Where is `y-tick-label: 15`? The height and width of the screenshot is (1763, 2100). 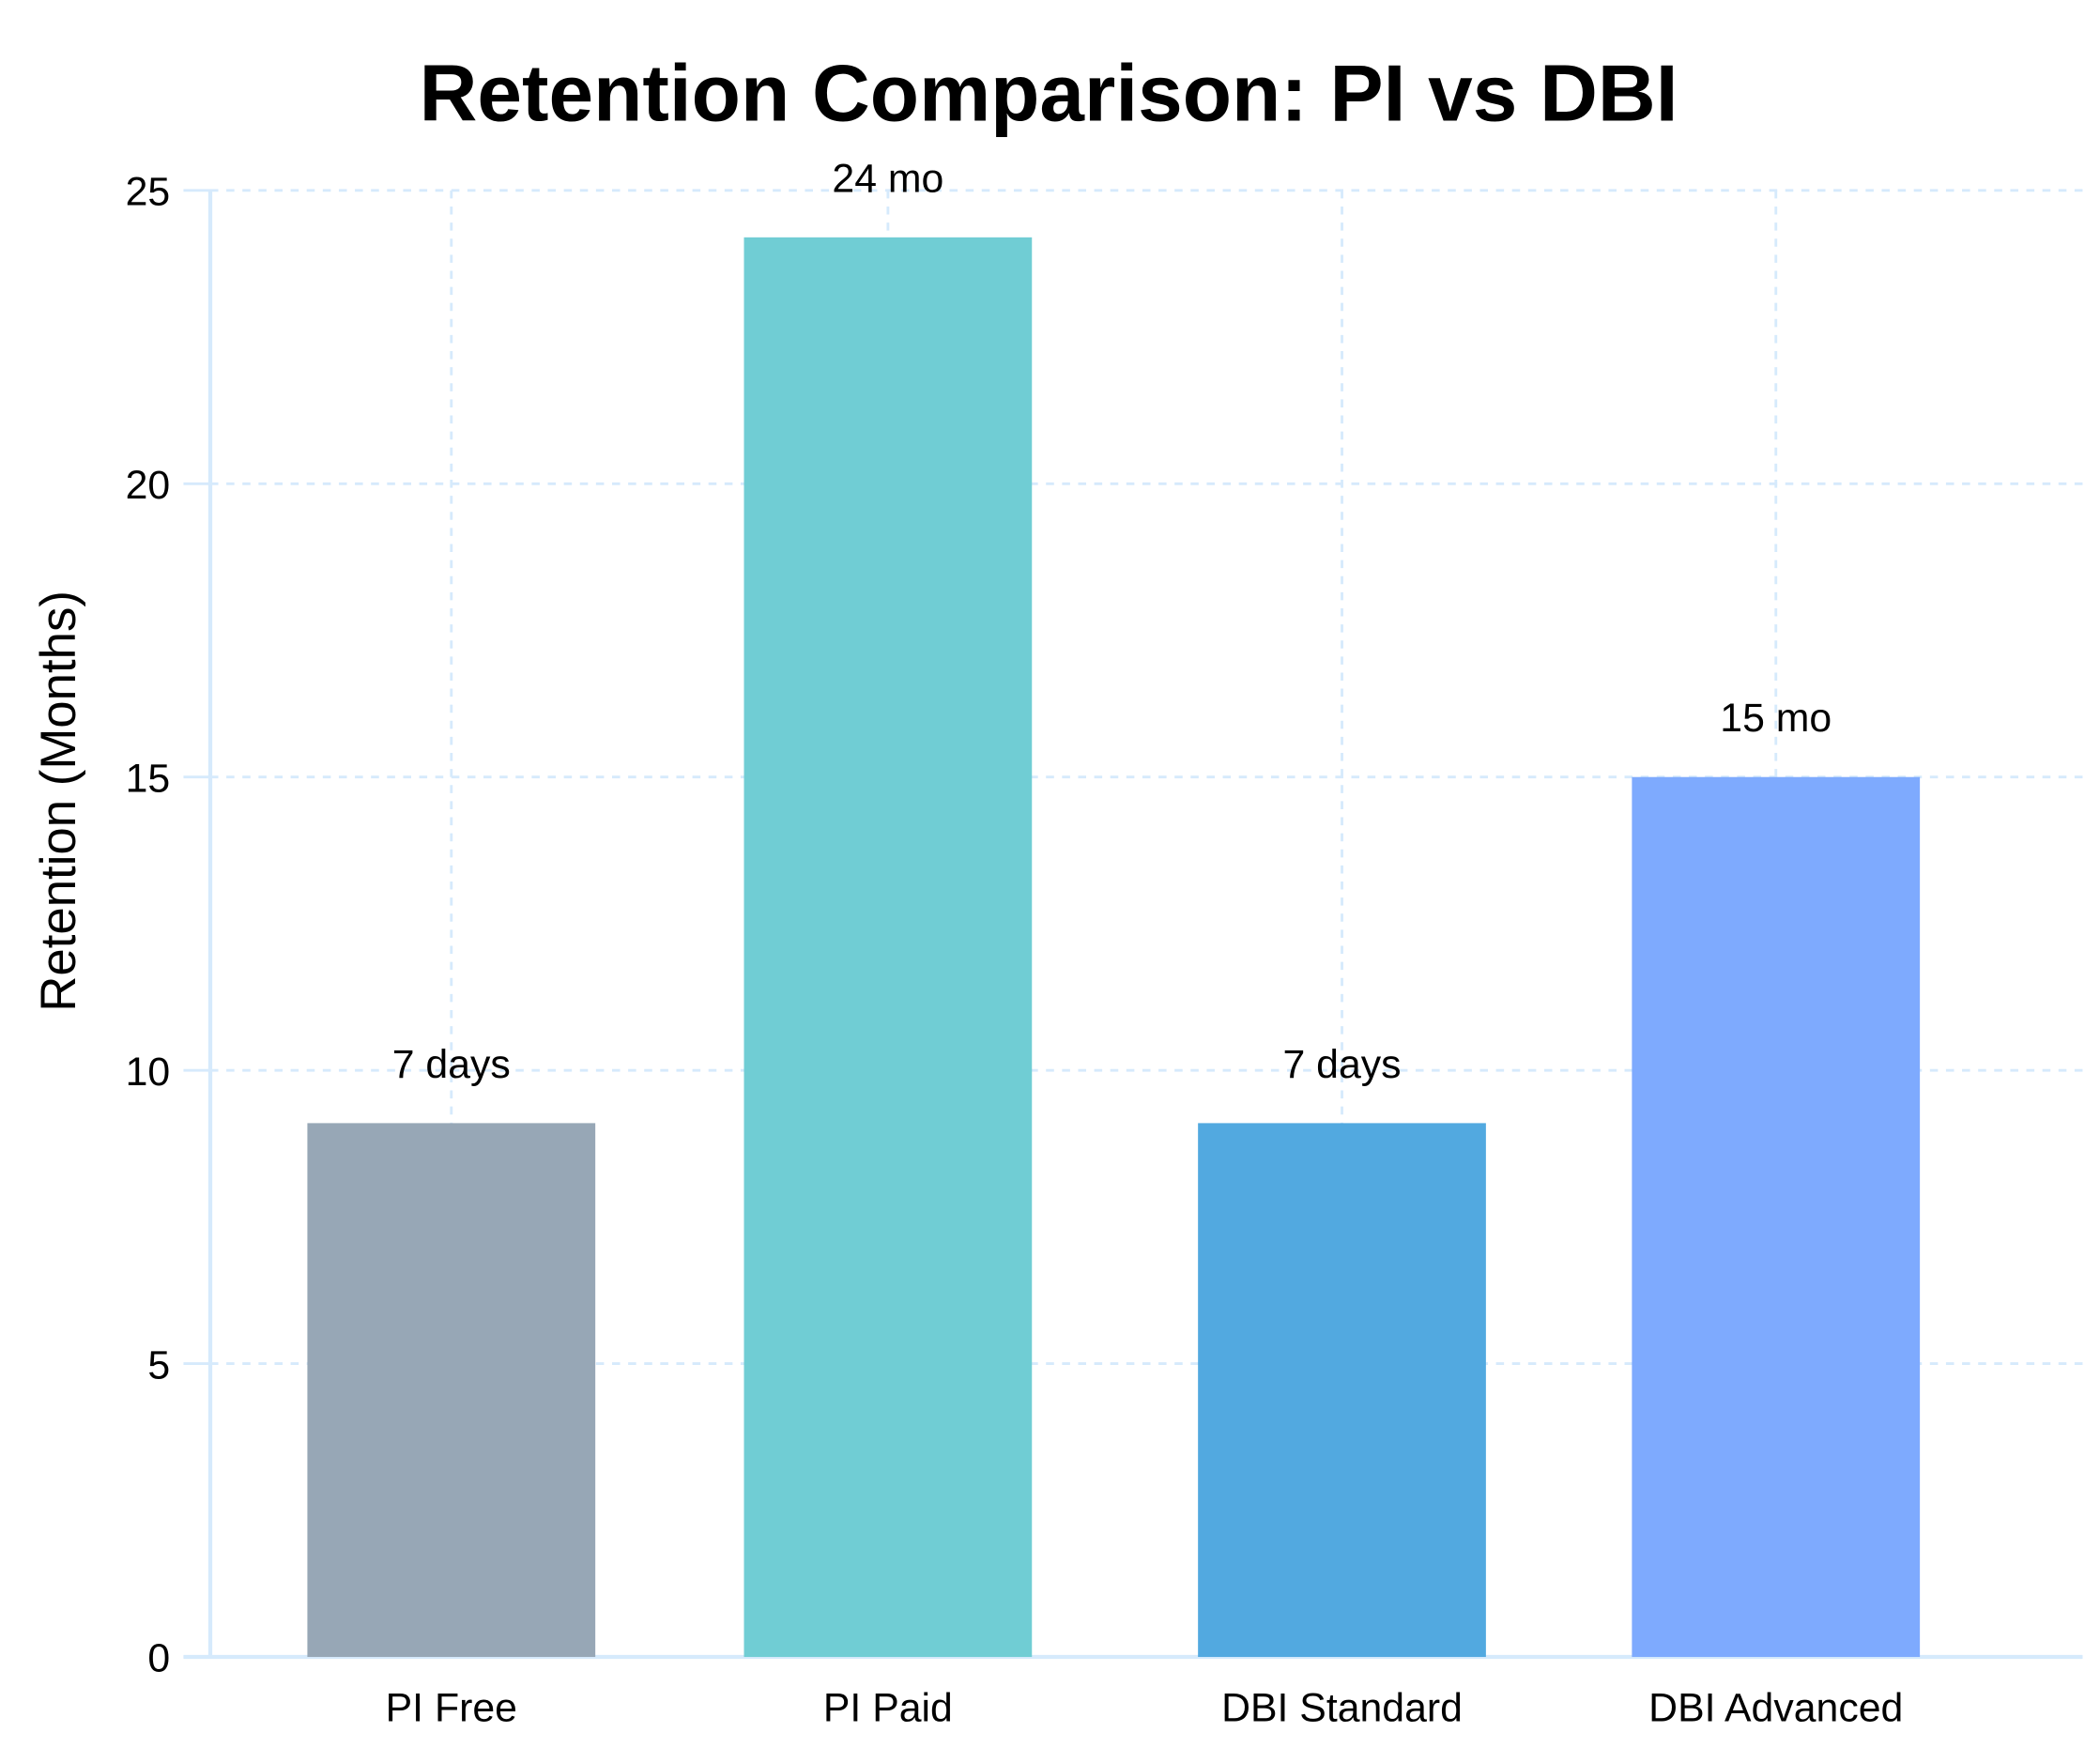
y-tick-label: 15 is located at coordinates (148, 778).